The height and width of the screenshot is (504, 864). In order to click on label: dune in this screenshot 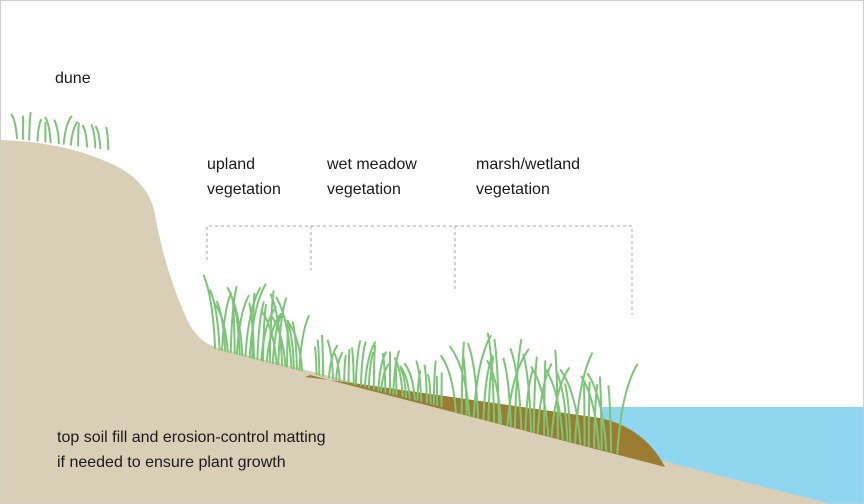, I will do `click(73, 78)`.